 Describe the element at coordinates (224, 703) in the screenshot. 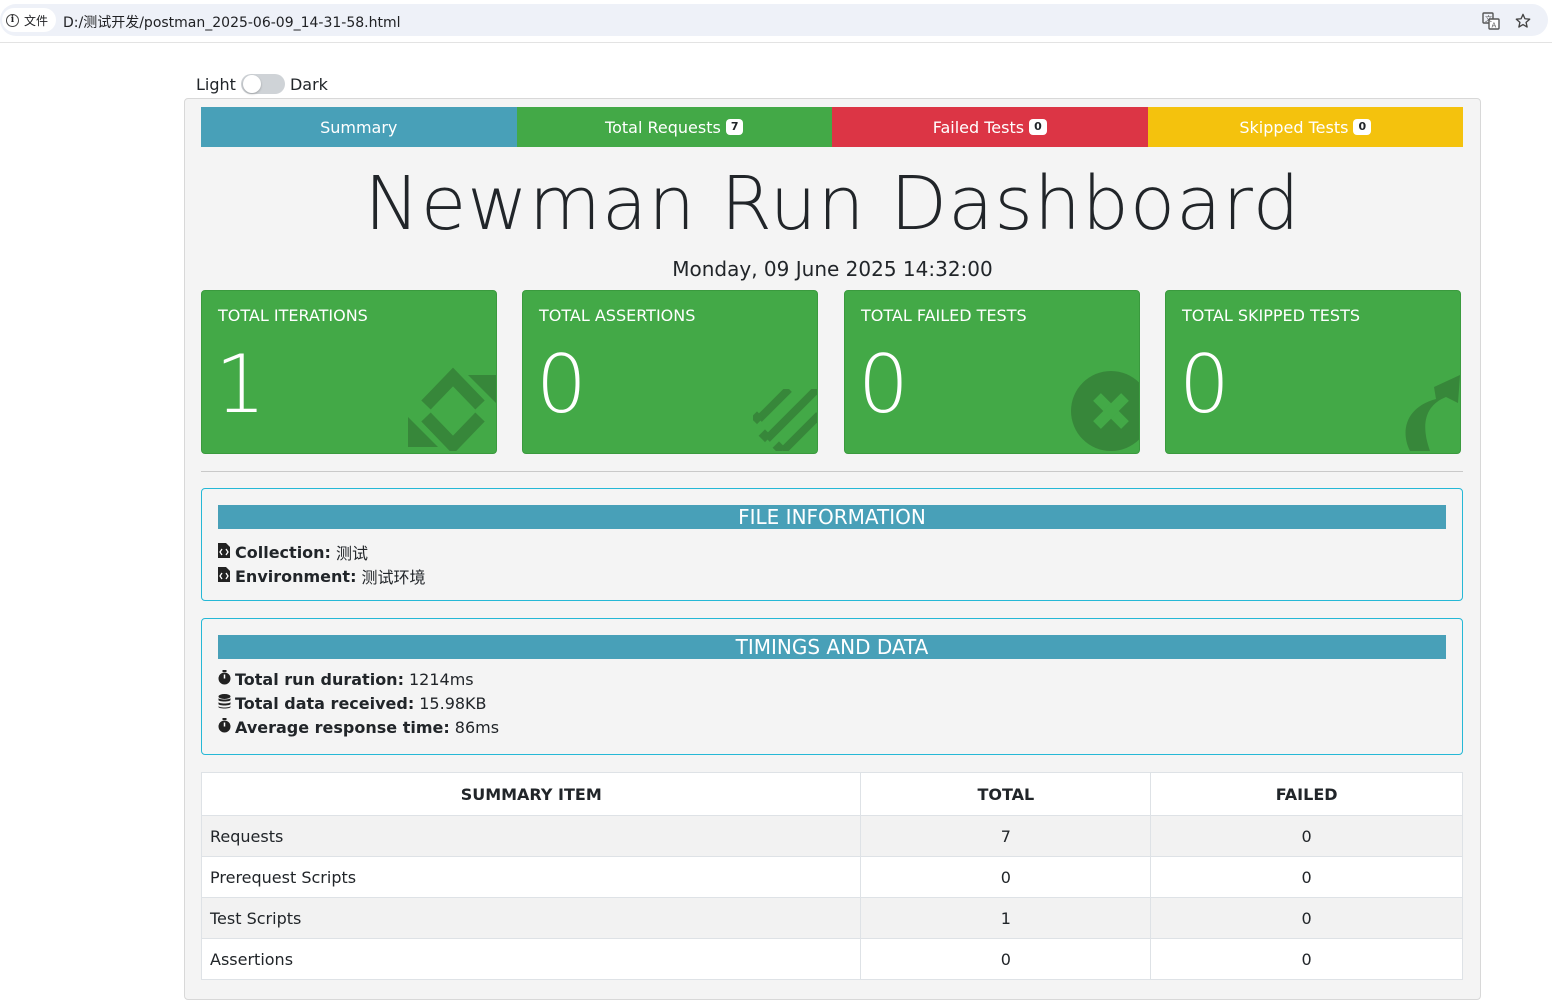

I see `database-icon` at that location.